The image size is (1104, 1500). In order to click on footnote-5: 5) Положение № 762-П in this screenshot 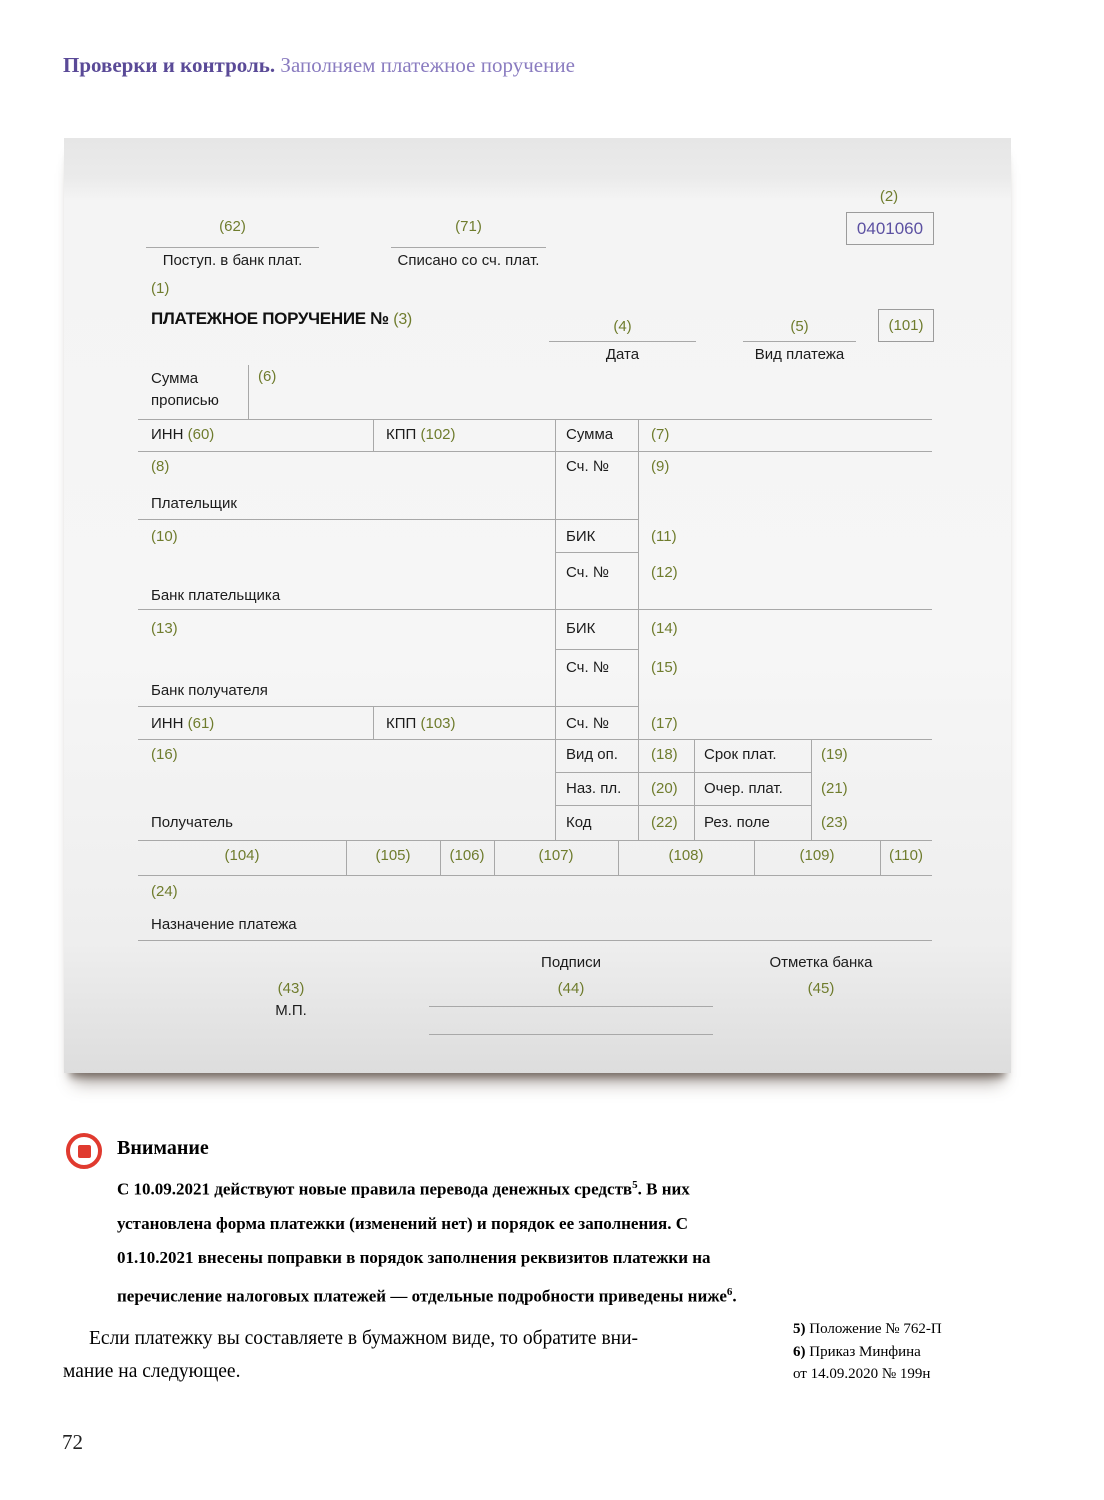, I will do `click(867, 1329)`.